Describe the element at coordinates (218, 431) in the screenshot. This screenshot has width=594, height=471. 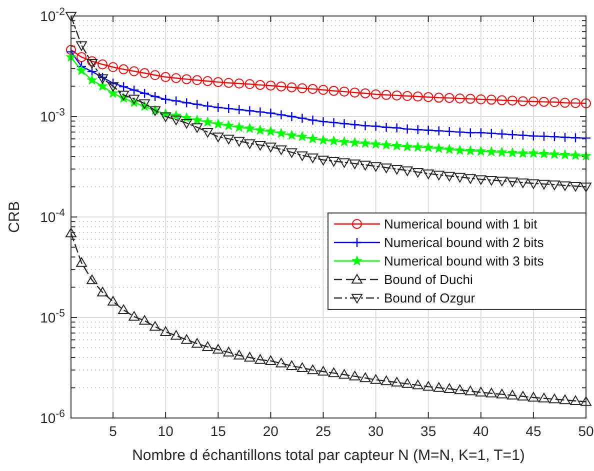
I see `x-tick-label: 15` at that location.